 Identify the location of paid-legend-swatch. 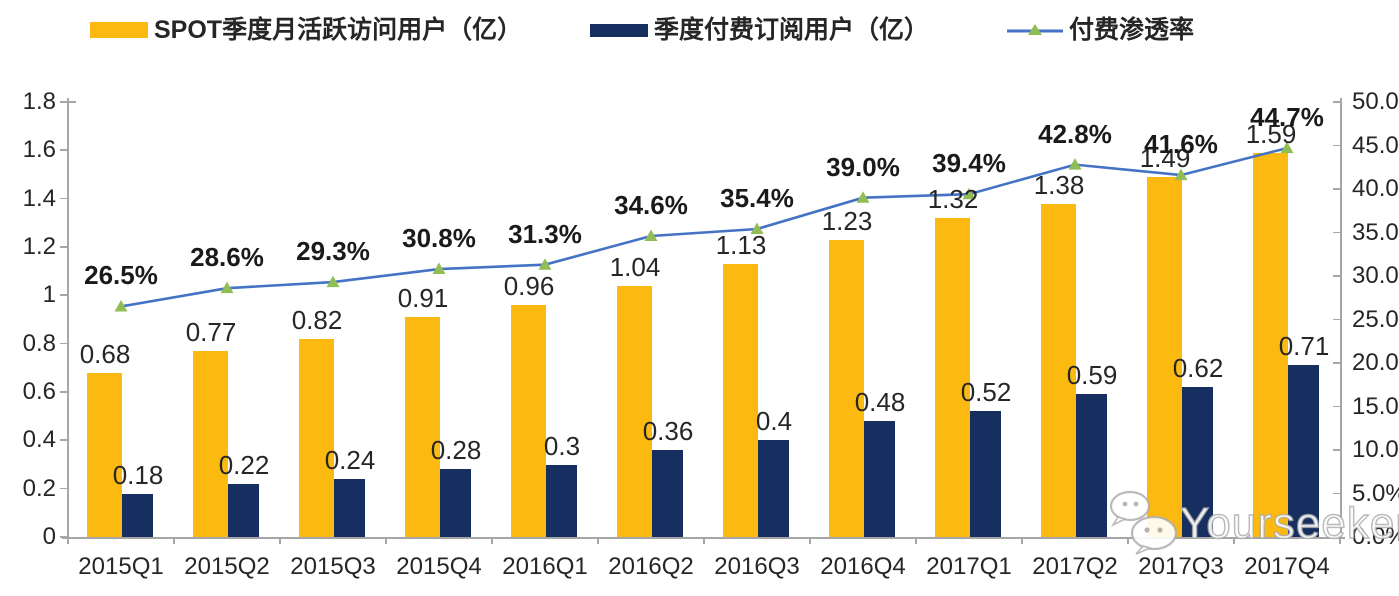
(619, 30).